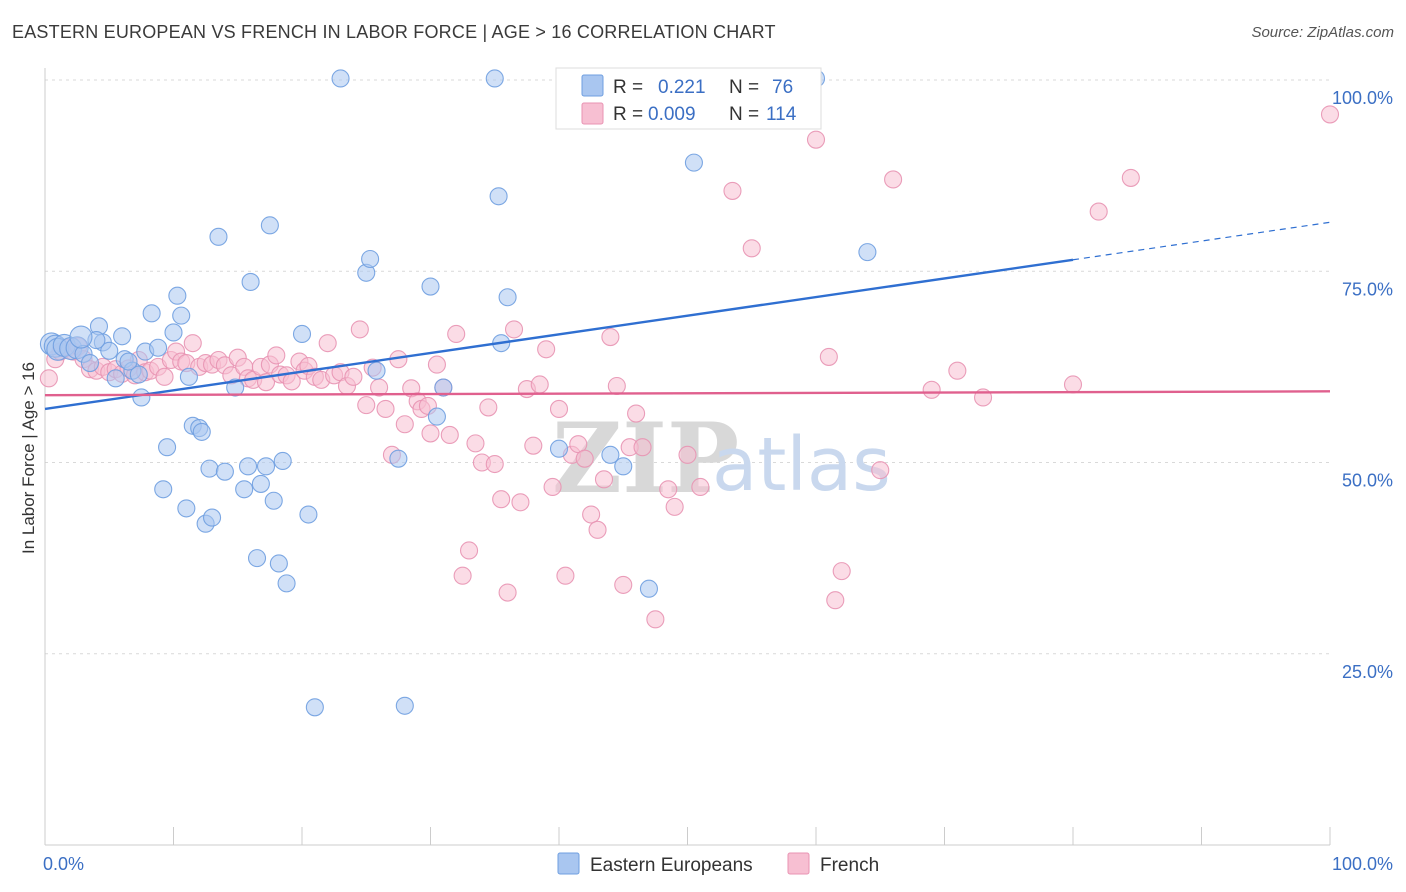 Image resolution: width=1406 pixels, height=892 pixels. I want to click on bottom-legend-label-eastern: Eastern Europeans, so click(671, 865).